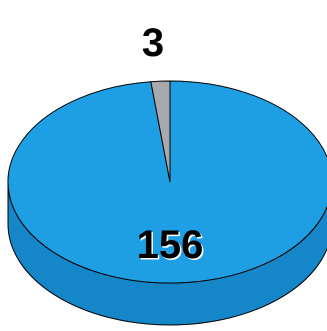 The height and width of the screenshot is (331, 327). I want to click on data-label-1: 3, so click(153, 43).